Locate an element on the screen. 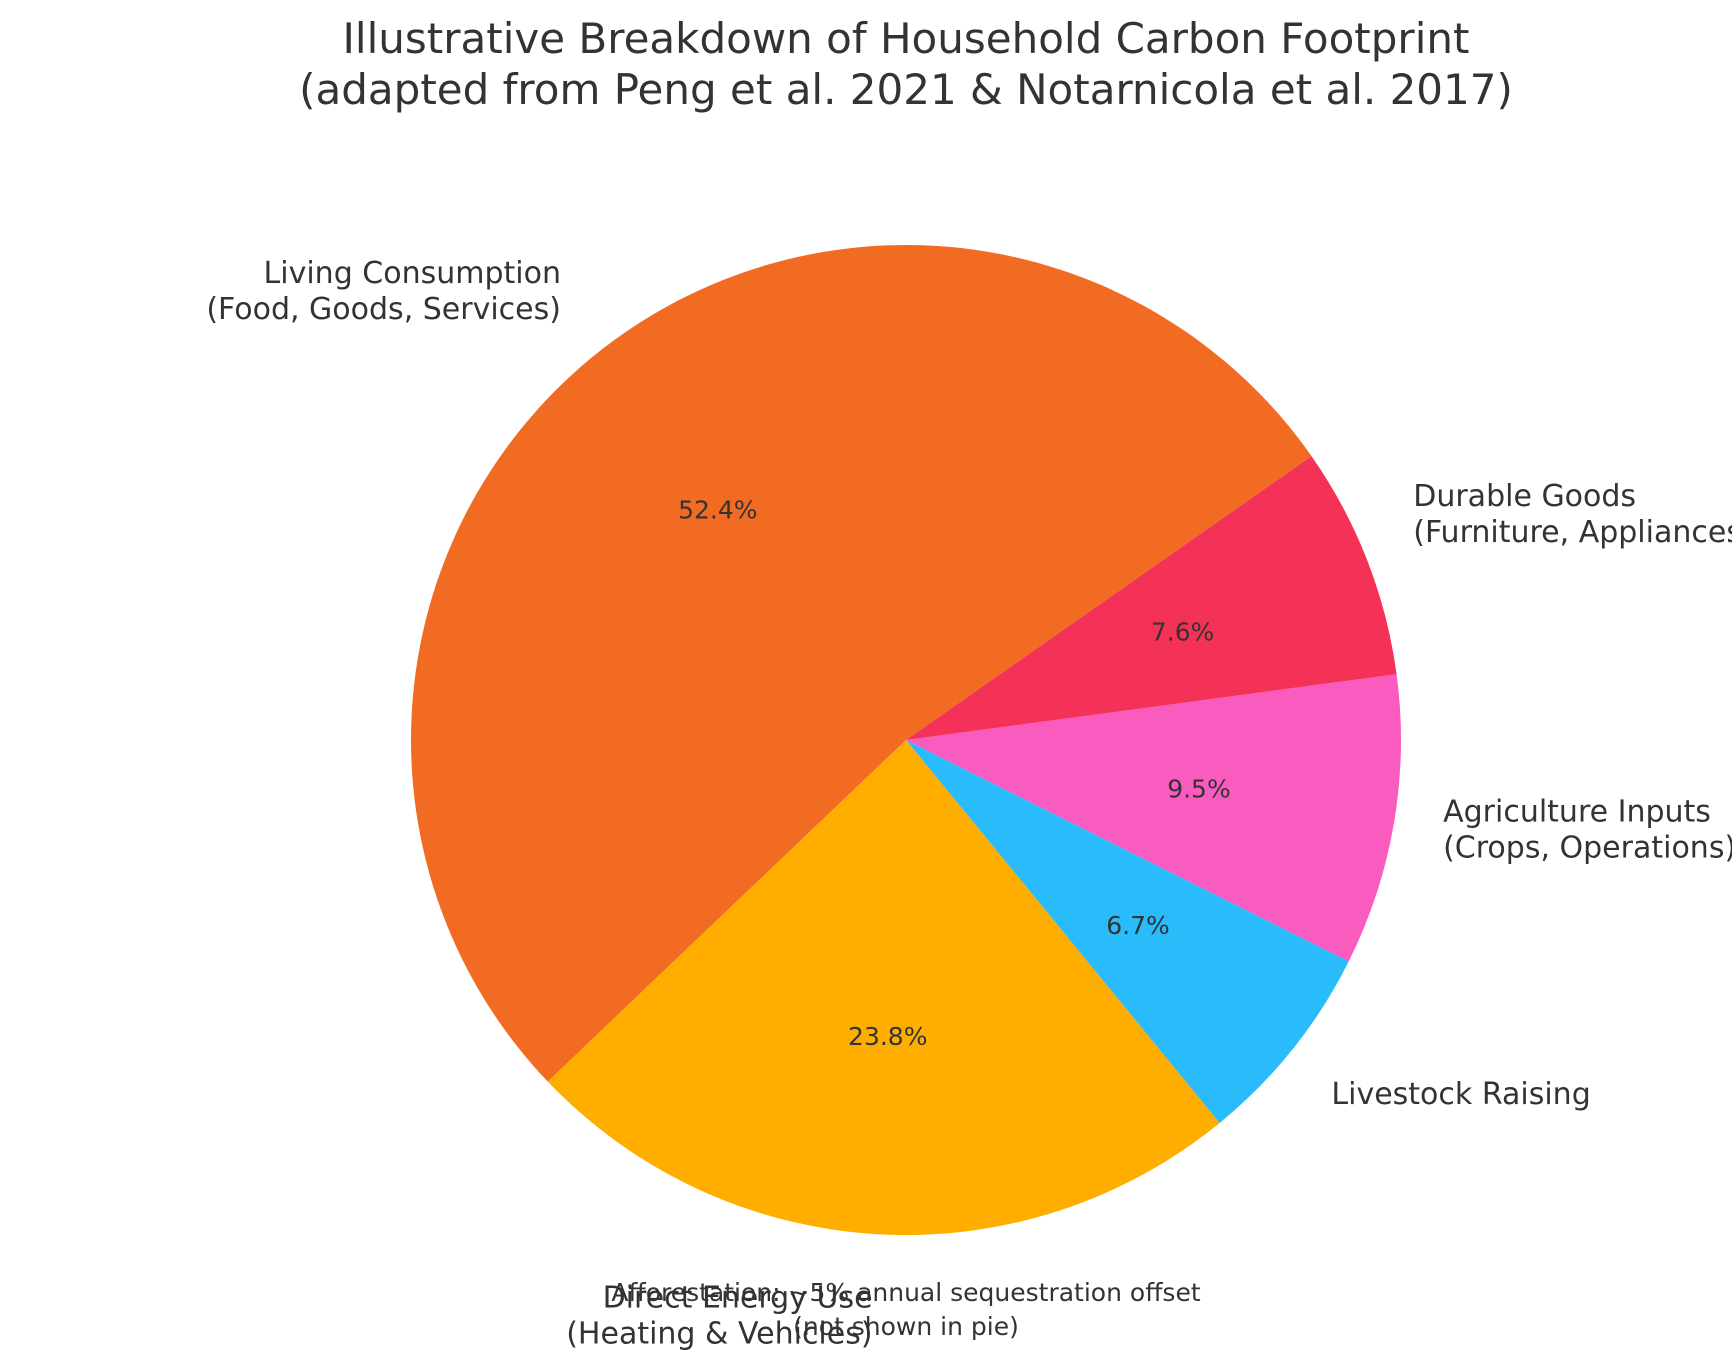  pct-label-agriculture-inputs: 9.5% is located at coordinates (1199, 788).